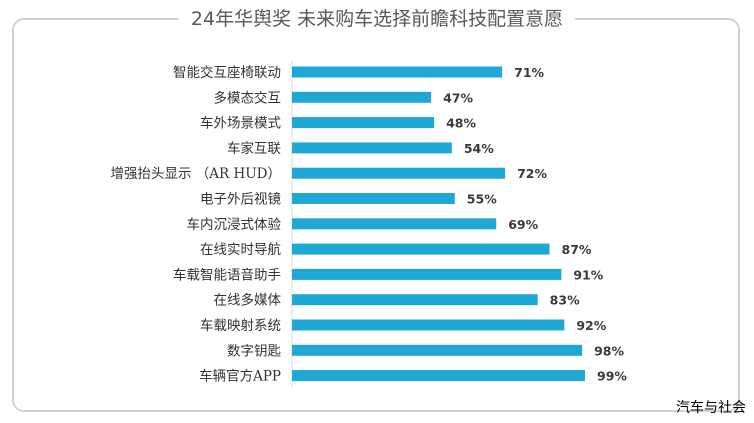 The image size is (754, 423). Describe the element at coordinates (254, 351) in the screenshot. I see `category-label: 数字钥匙` at that location.